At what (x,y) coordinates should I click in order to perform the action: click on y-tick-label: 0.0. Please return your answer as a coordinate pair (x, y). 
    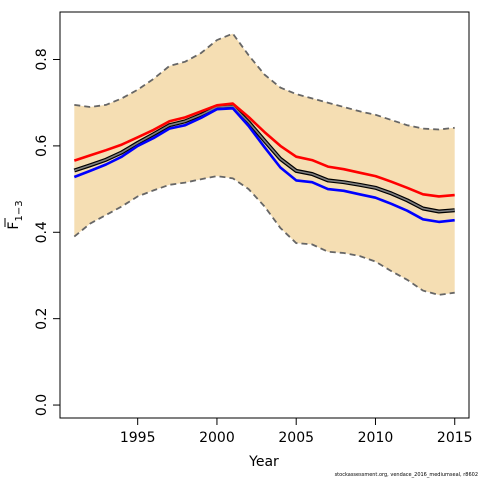
    Looking at the image, I should click on (42, 405).